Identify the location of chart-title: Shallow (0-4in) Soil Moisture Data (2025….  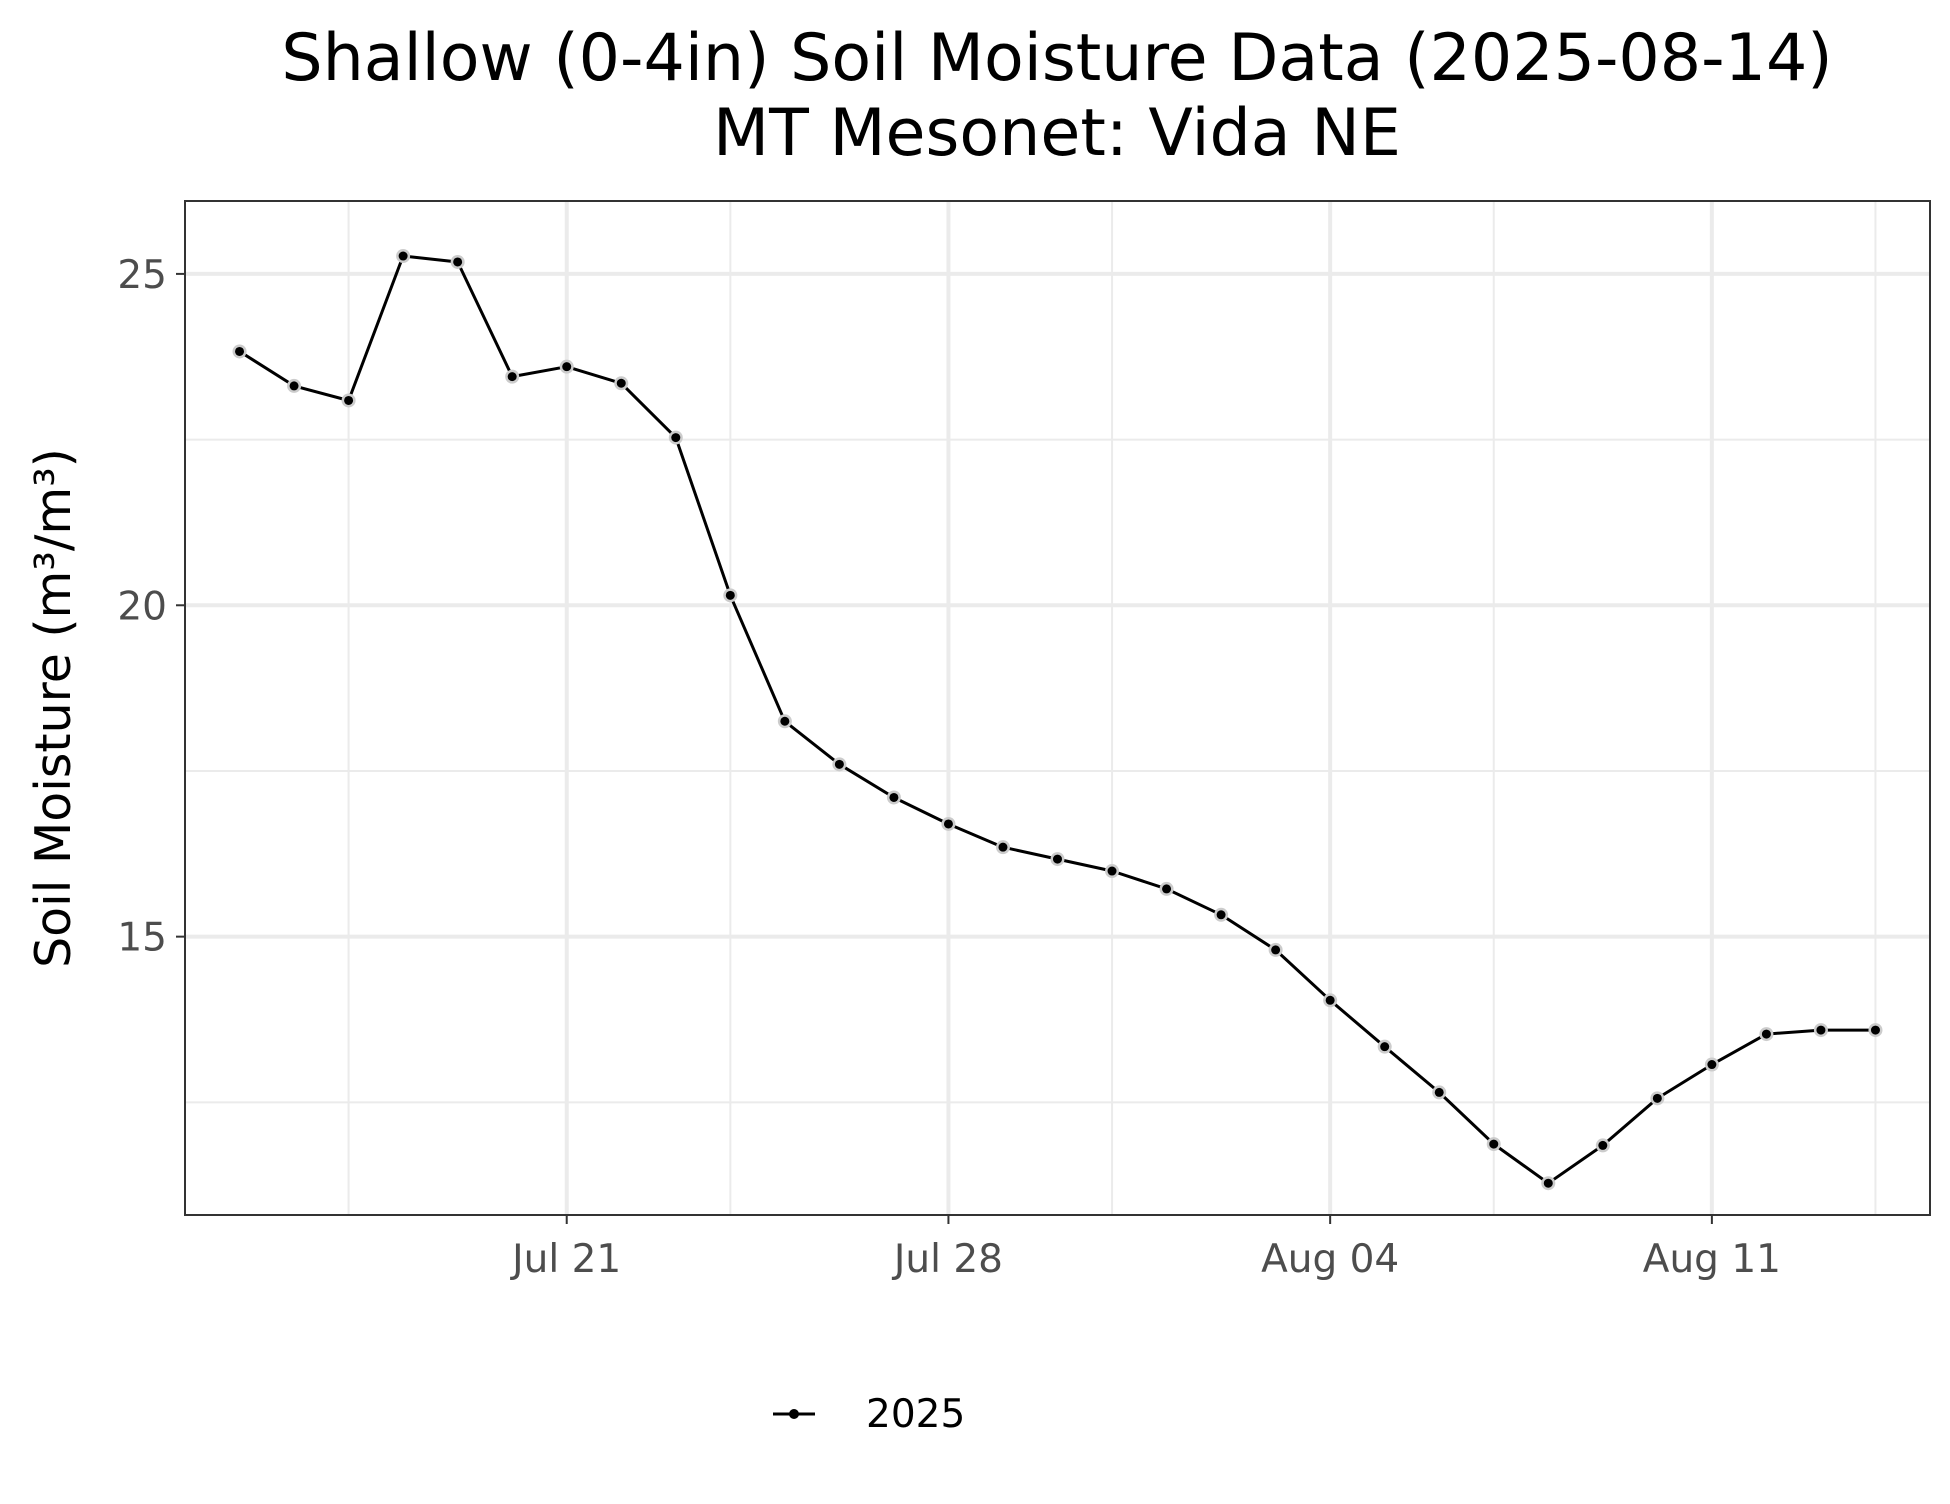
(1056, 58).